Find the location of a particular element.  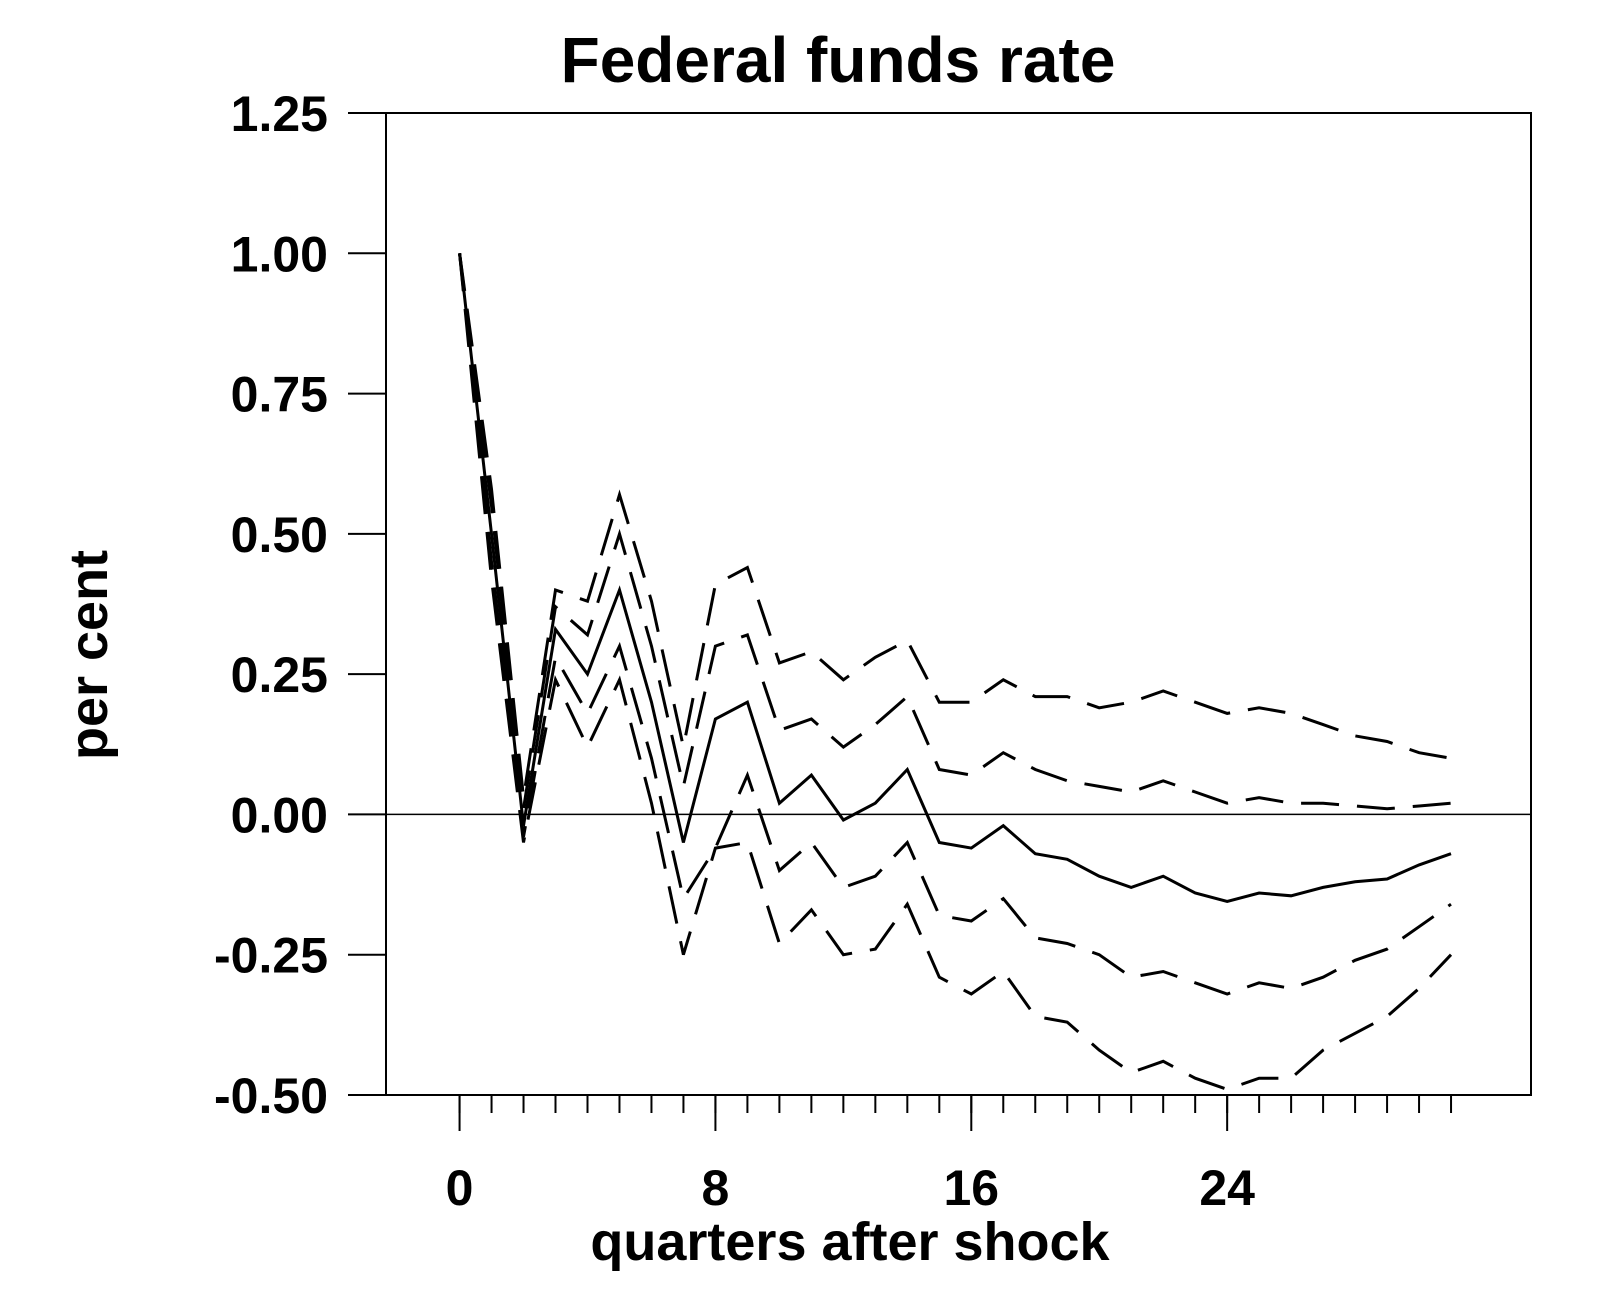

x-axis-ticks: 0 8 16 24 is located at coordinates (949, 1155).